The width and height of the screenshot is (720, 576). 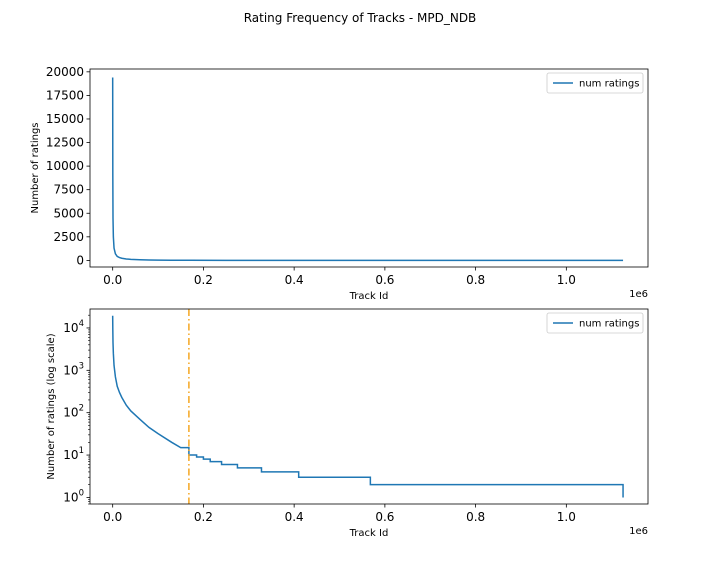 What do you see at coordinates (65, 72) in the screenshot?
I see `y-tick-label: 20000` at bounding box center [65, 72].